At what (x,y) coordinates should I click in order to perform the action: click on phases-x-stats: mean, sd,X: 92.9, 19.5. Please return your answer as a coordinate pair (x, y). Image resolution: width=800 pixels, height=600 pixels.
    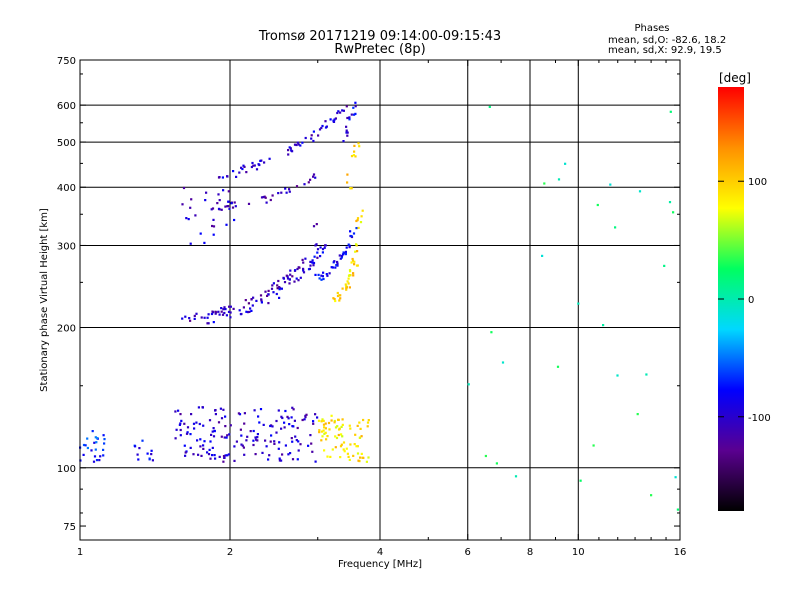
    Looking at the image, I should click on (665, 50).